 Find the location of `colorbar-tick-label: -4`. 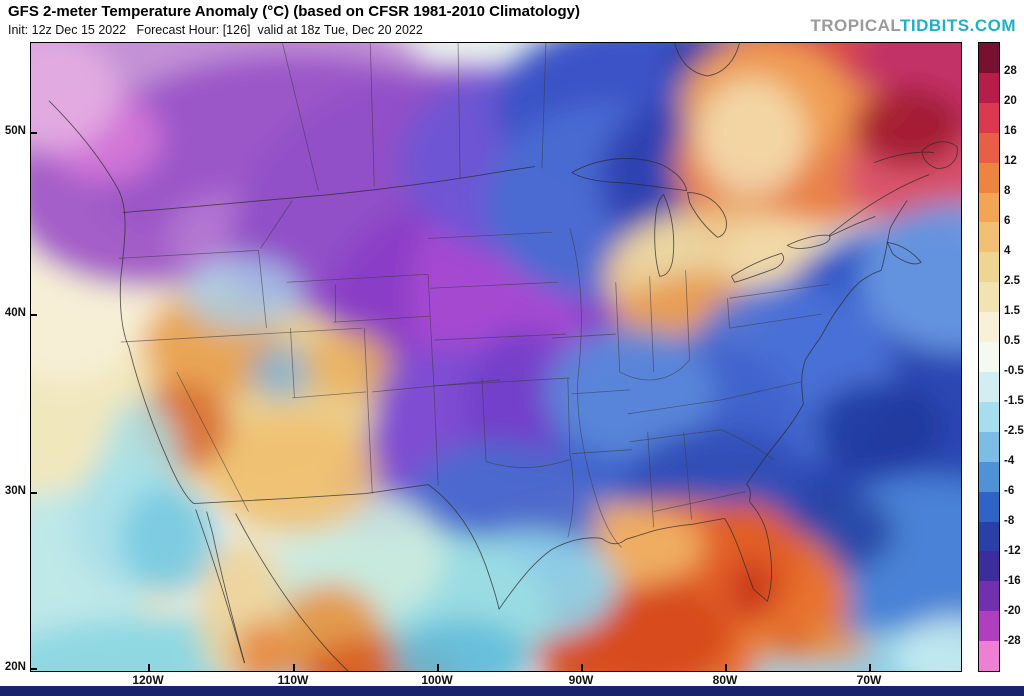

colorbar-tick-label: -4 is located at coordinates (1009, 461).